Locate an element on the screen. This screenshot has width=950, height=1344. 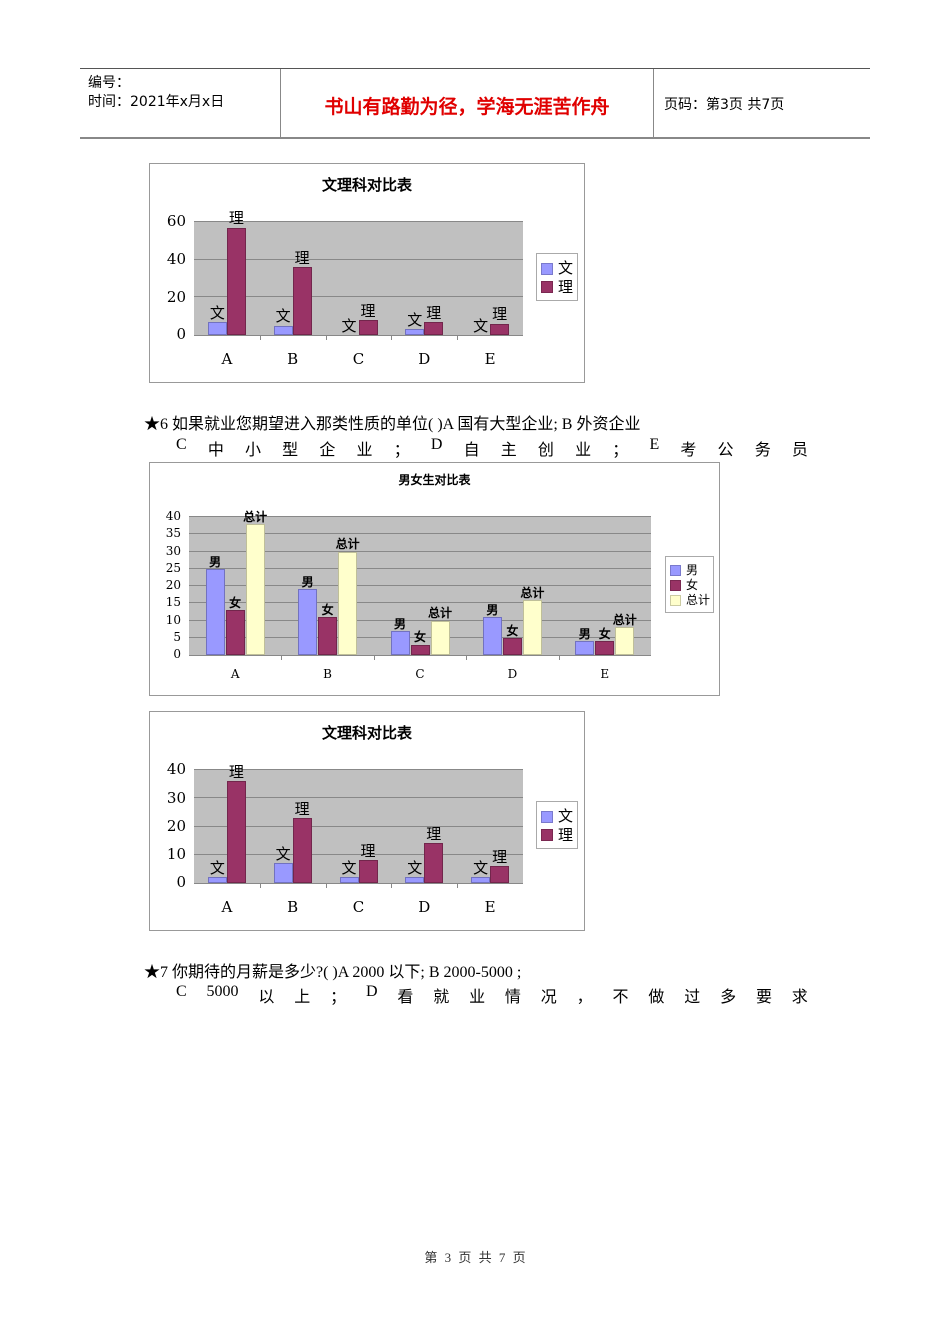
legend-label: 女 is located at coordinates (692, 585).